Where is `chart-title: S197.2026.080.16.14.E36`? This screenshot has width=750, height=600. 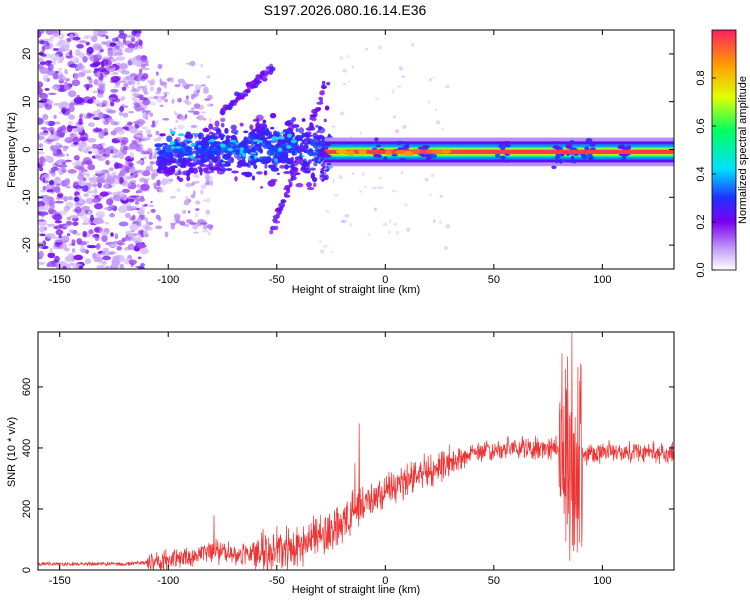
chart-title: S197.2026.080.16.14.E36 is located at coordinates (345, 10).